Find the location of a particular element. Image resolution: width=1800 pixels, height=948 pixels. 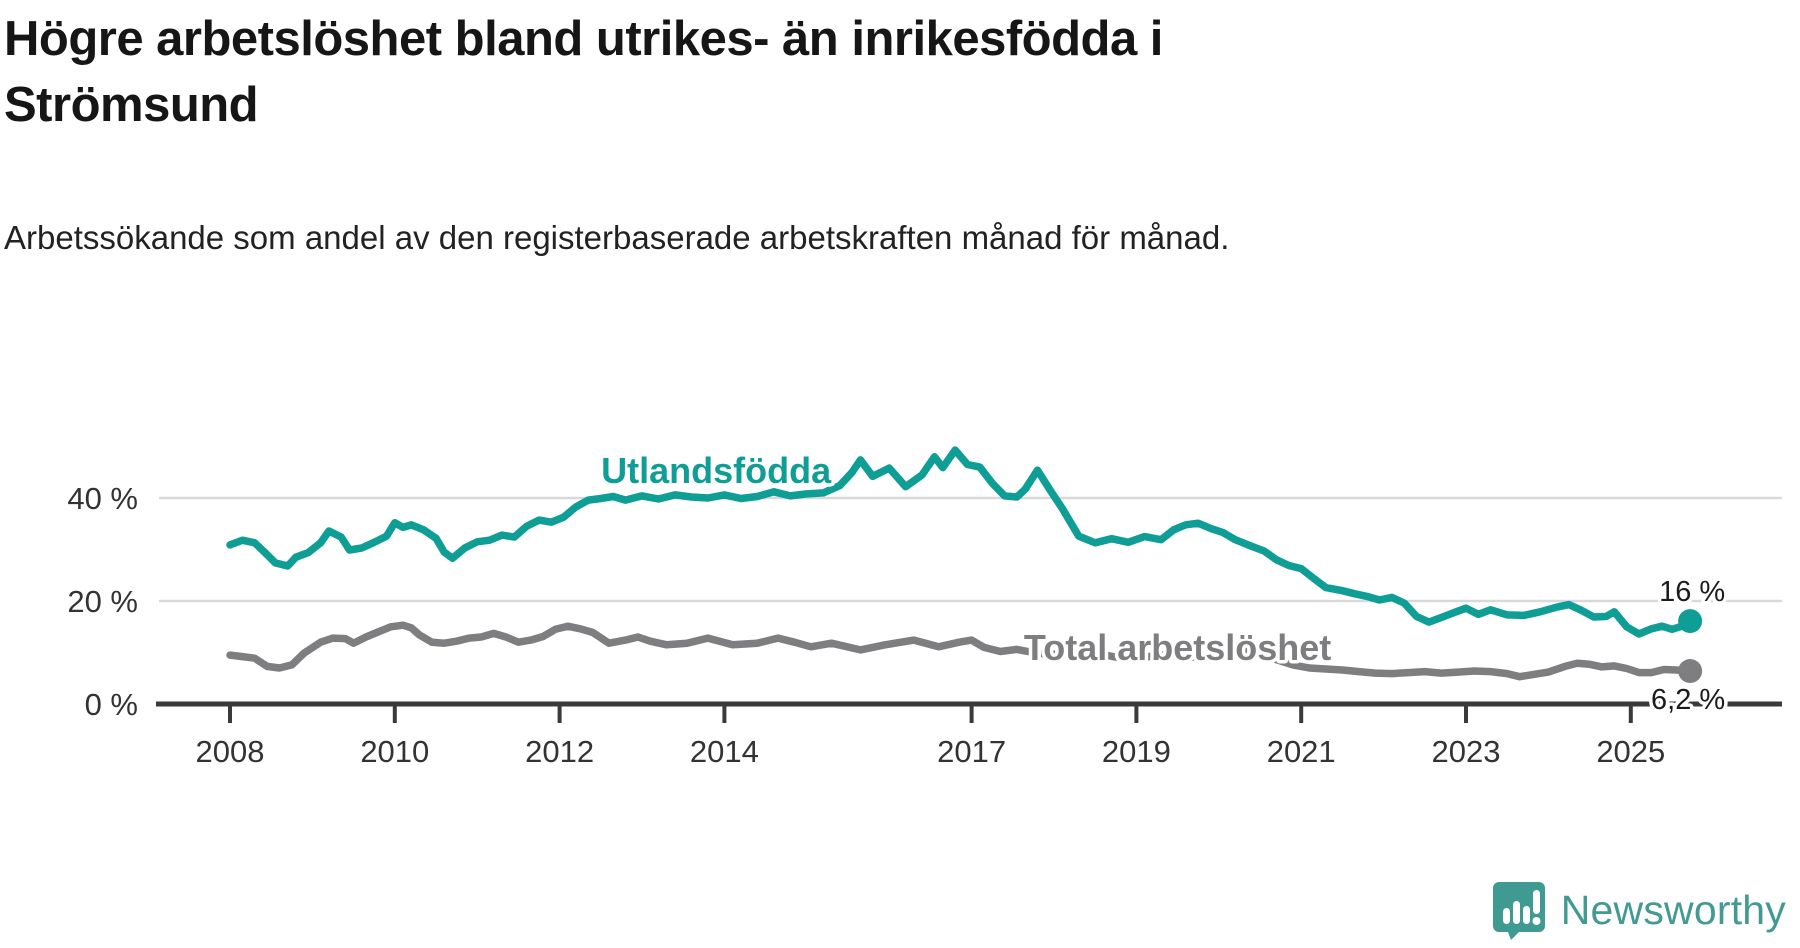

y-tick-label: 20 % is located at coordinates (102, 601).